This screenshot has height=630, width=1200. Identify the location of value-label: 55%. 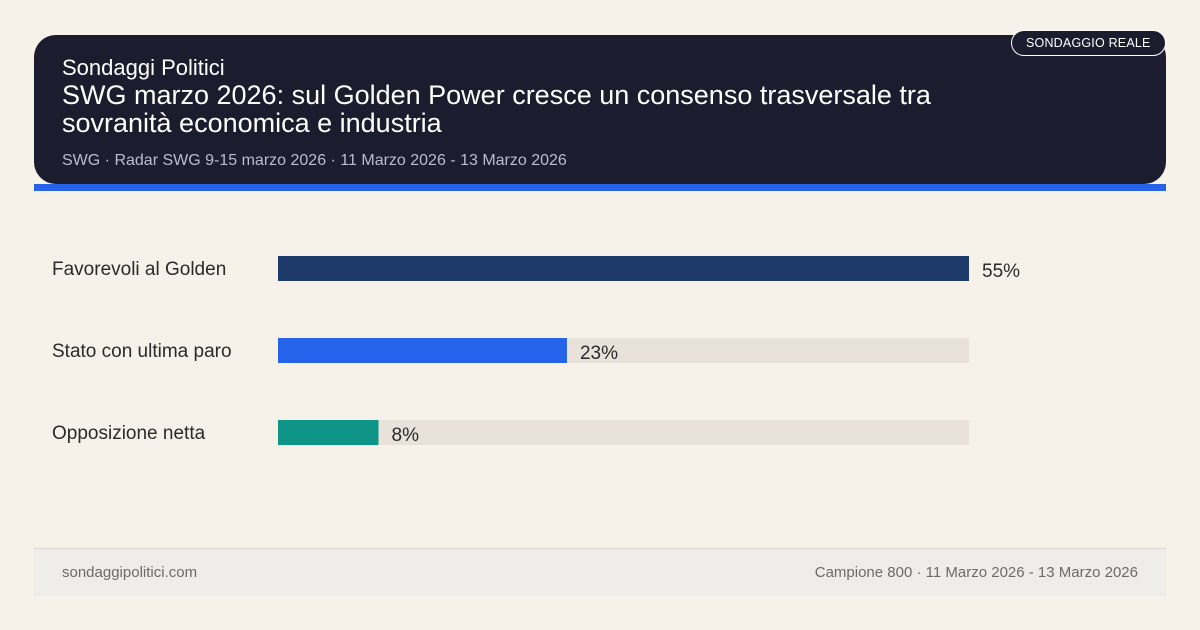
(1001, 271).